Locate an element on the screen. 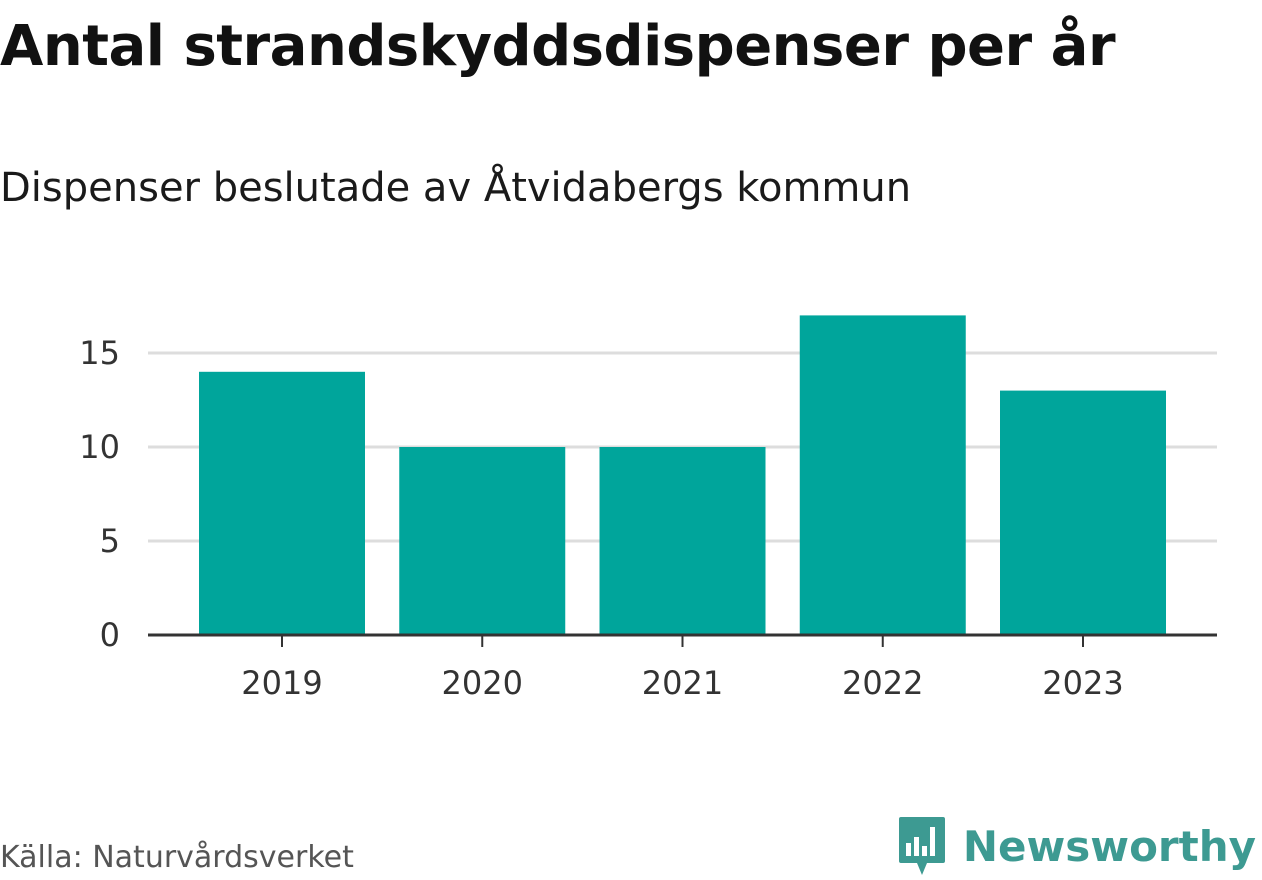 Image resolution: width=1262 pixels, height=880 pixels. y-tick-label: 15 is located at coordinates (99, 353).